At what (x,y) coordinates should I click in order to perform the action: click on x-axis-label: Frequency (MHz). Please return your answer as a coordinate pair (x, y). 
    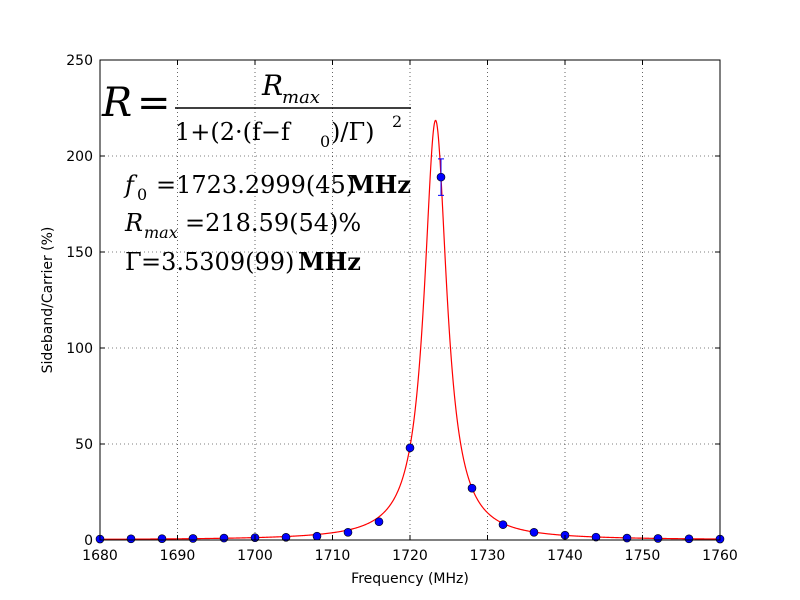
    Looking at the image, I should click on (410, 579).